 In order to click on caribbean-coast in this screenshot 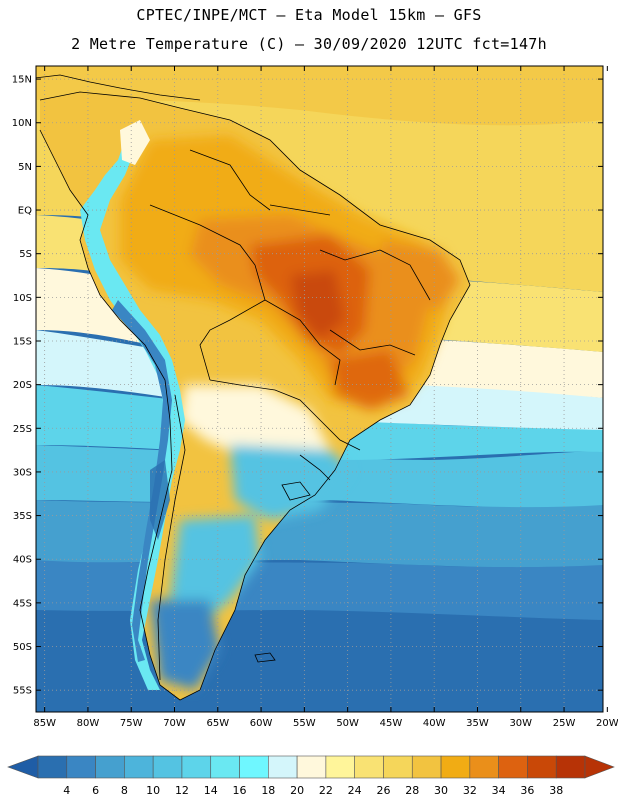, I will do `click(118, 87)`.